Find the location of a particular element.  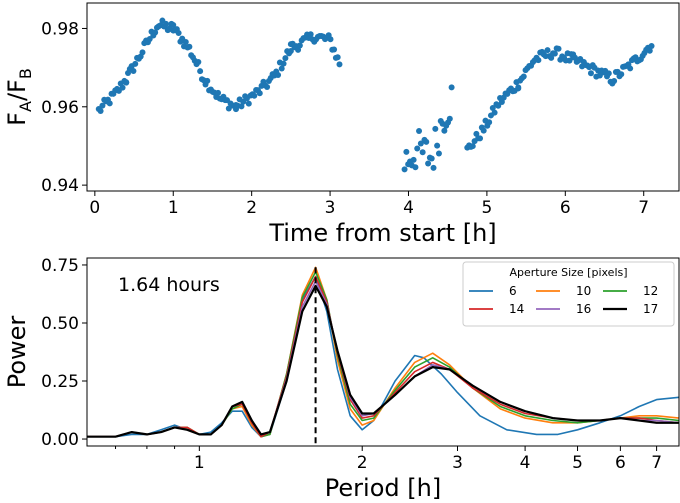

legend-title: Aperture Size [pixels] is located at coordinates (568, 272).